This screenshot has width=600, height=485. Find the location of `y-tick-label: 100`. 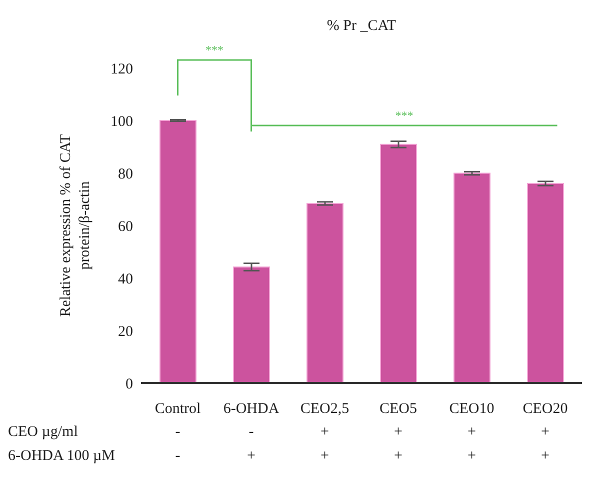

y-tick-label: 100 is located at coordinates (121, 122).